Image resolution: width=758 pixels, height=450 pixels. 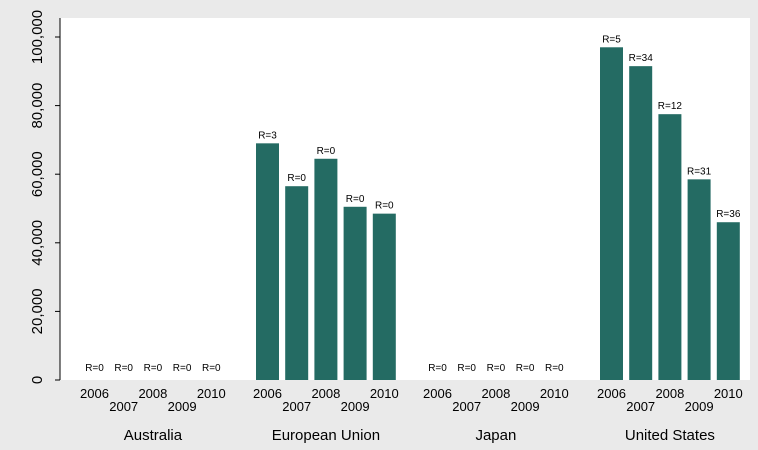 What do you see at coordinates (153, 435) in the screenshot?
I see `group-label: Australia` at bounding box center [153, 435].